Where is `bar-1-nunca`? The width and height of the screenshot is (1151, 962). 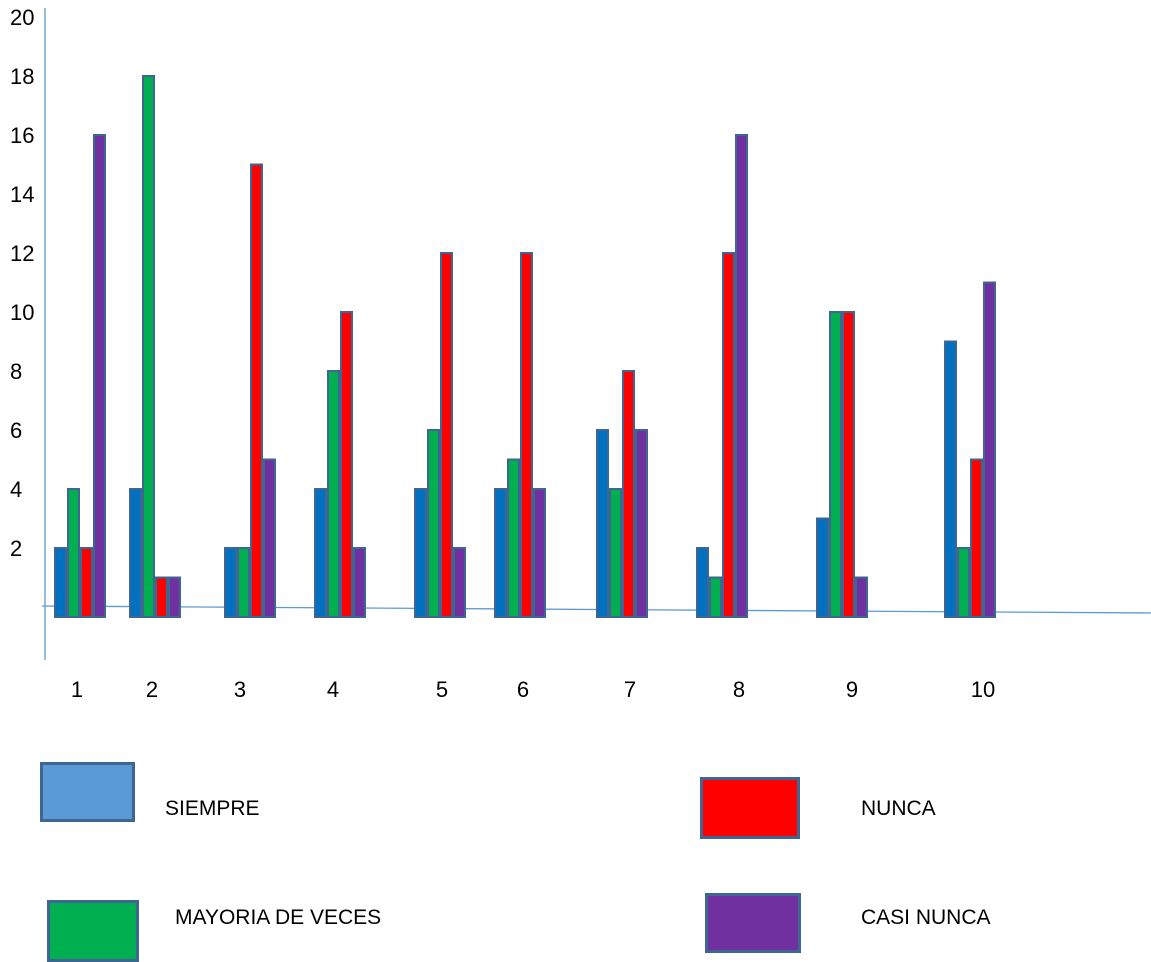
bar-1-nunca is located at coordinates (86, 582).